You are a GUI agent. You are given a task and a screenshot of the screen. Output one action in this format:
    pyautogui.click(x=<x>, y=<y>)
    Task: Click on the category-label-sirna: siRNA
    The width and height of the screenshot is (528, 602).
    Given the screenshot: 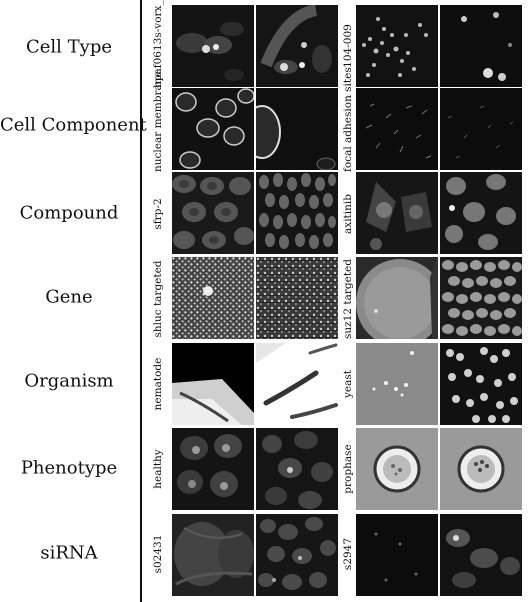 What is the action you would take?
    pyautogui.click(x=69, y=553)
    